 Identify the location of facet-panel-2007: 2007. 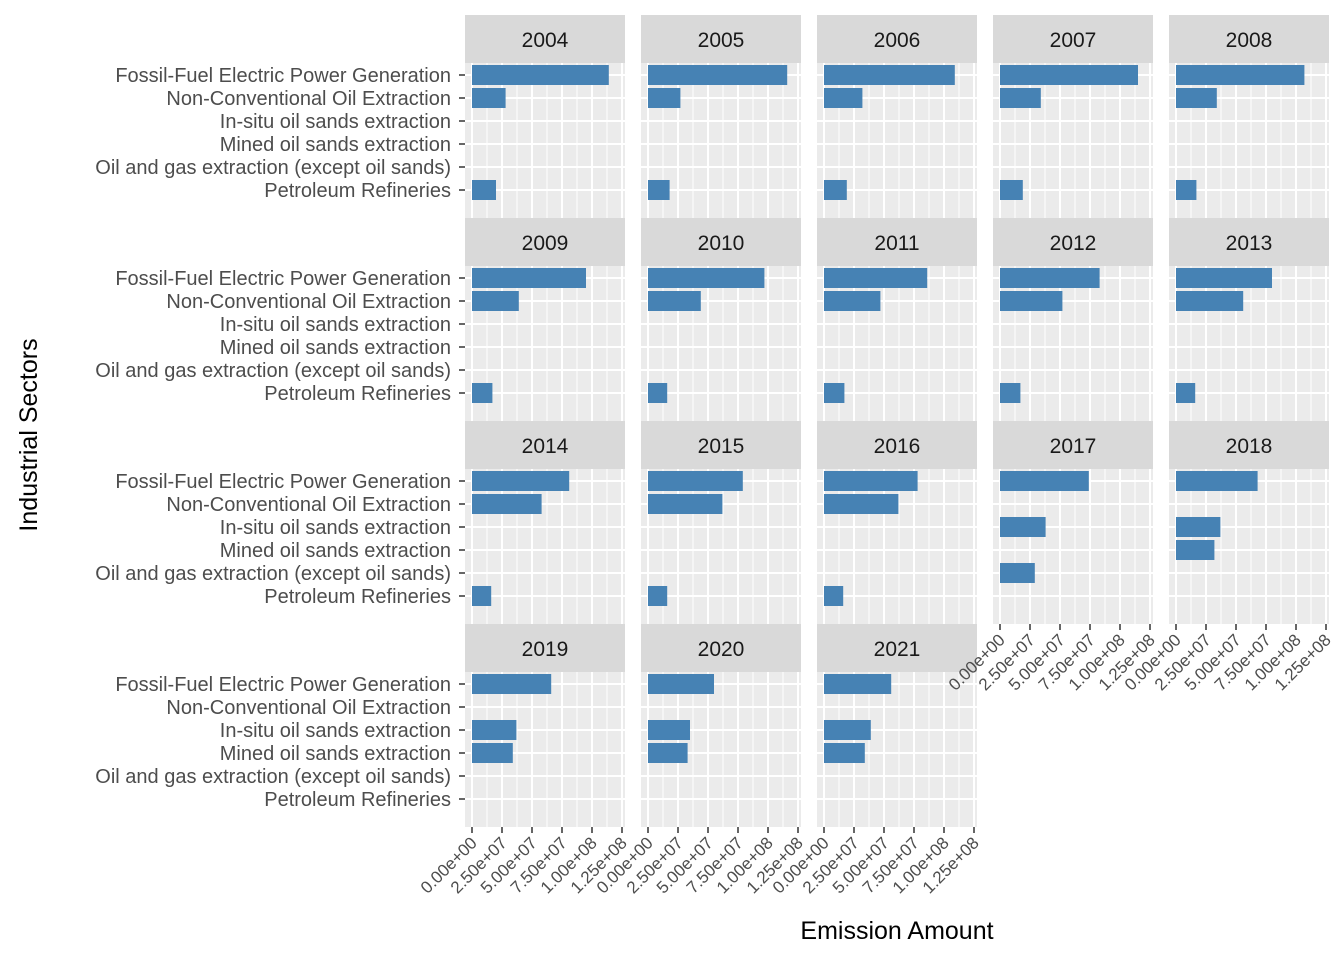
(1073, 116).